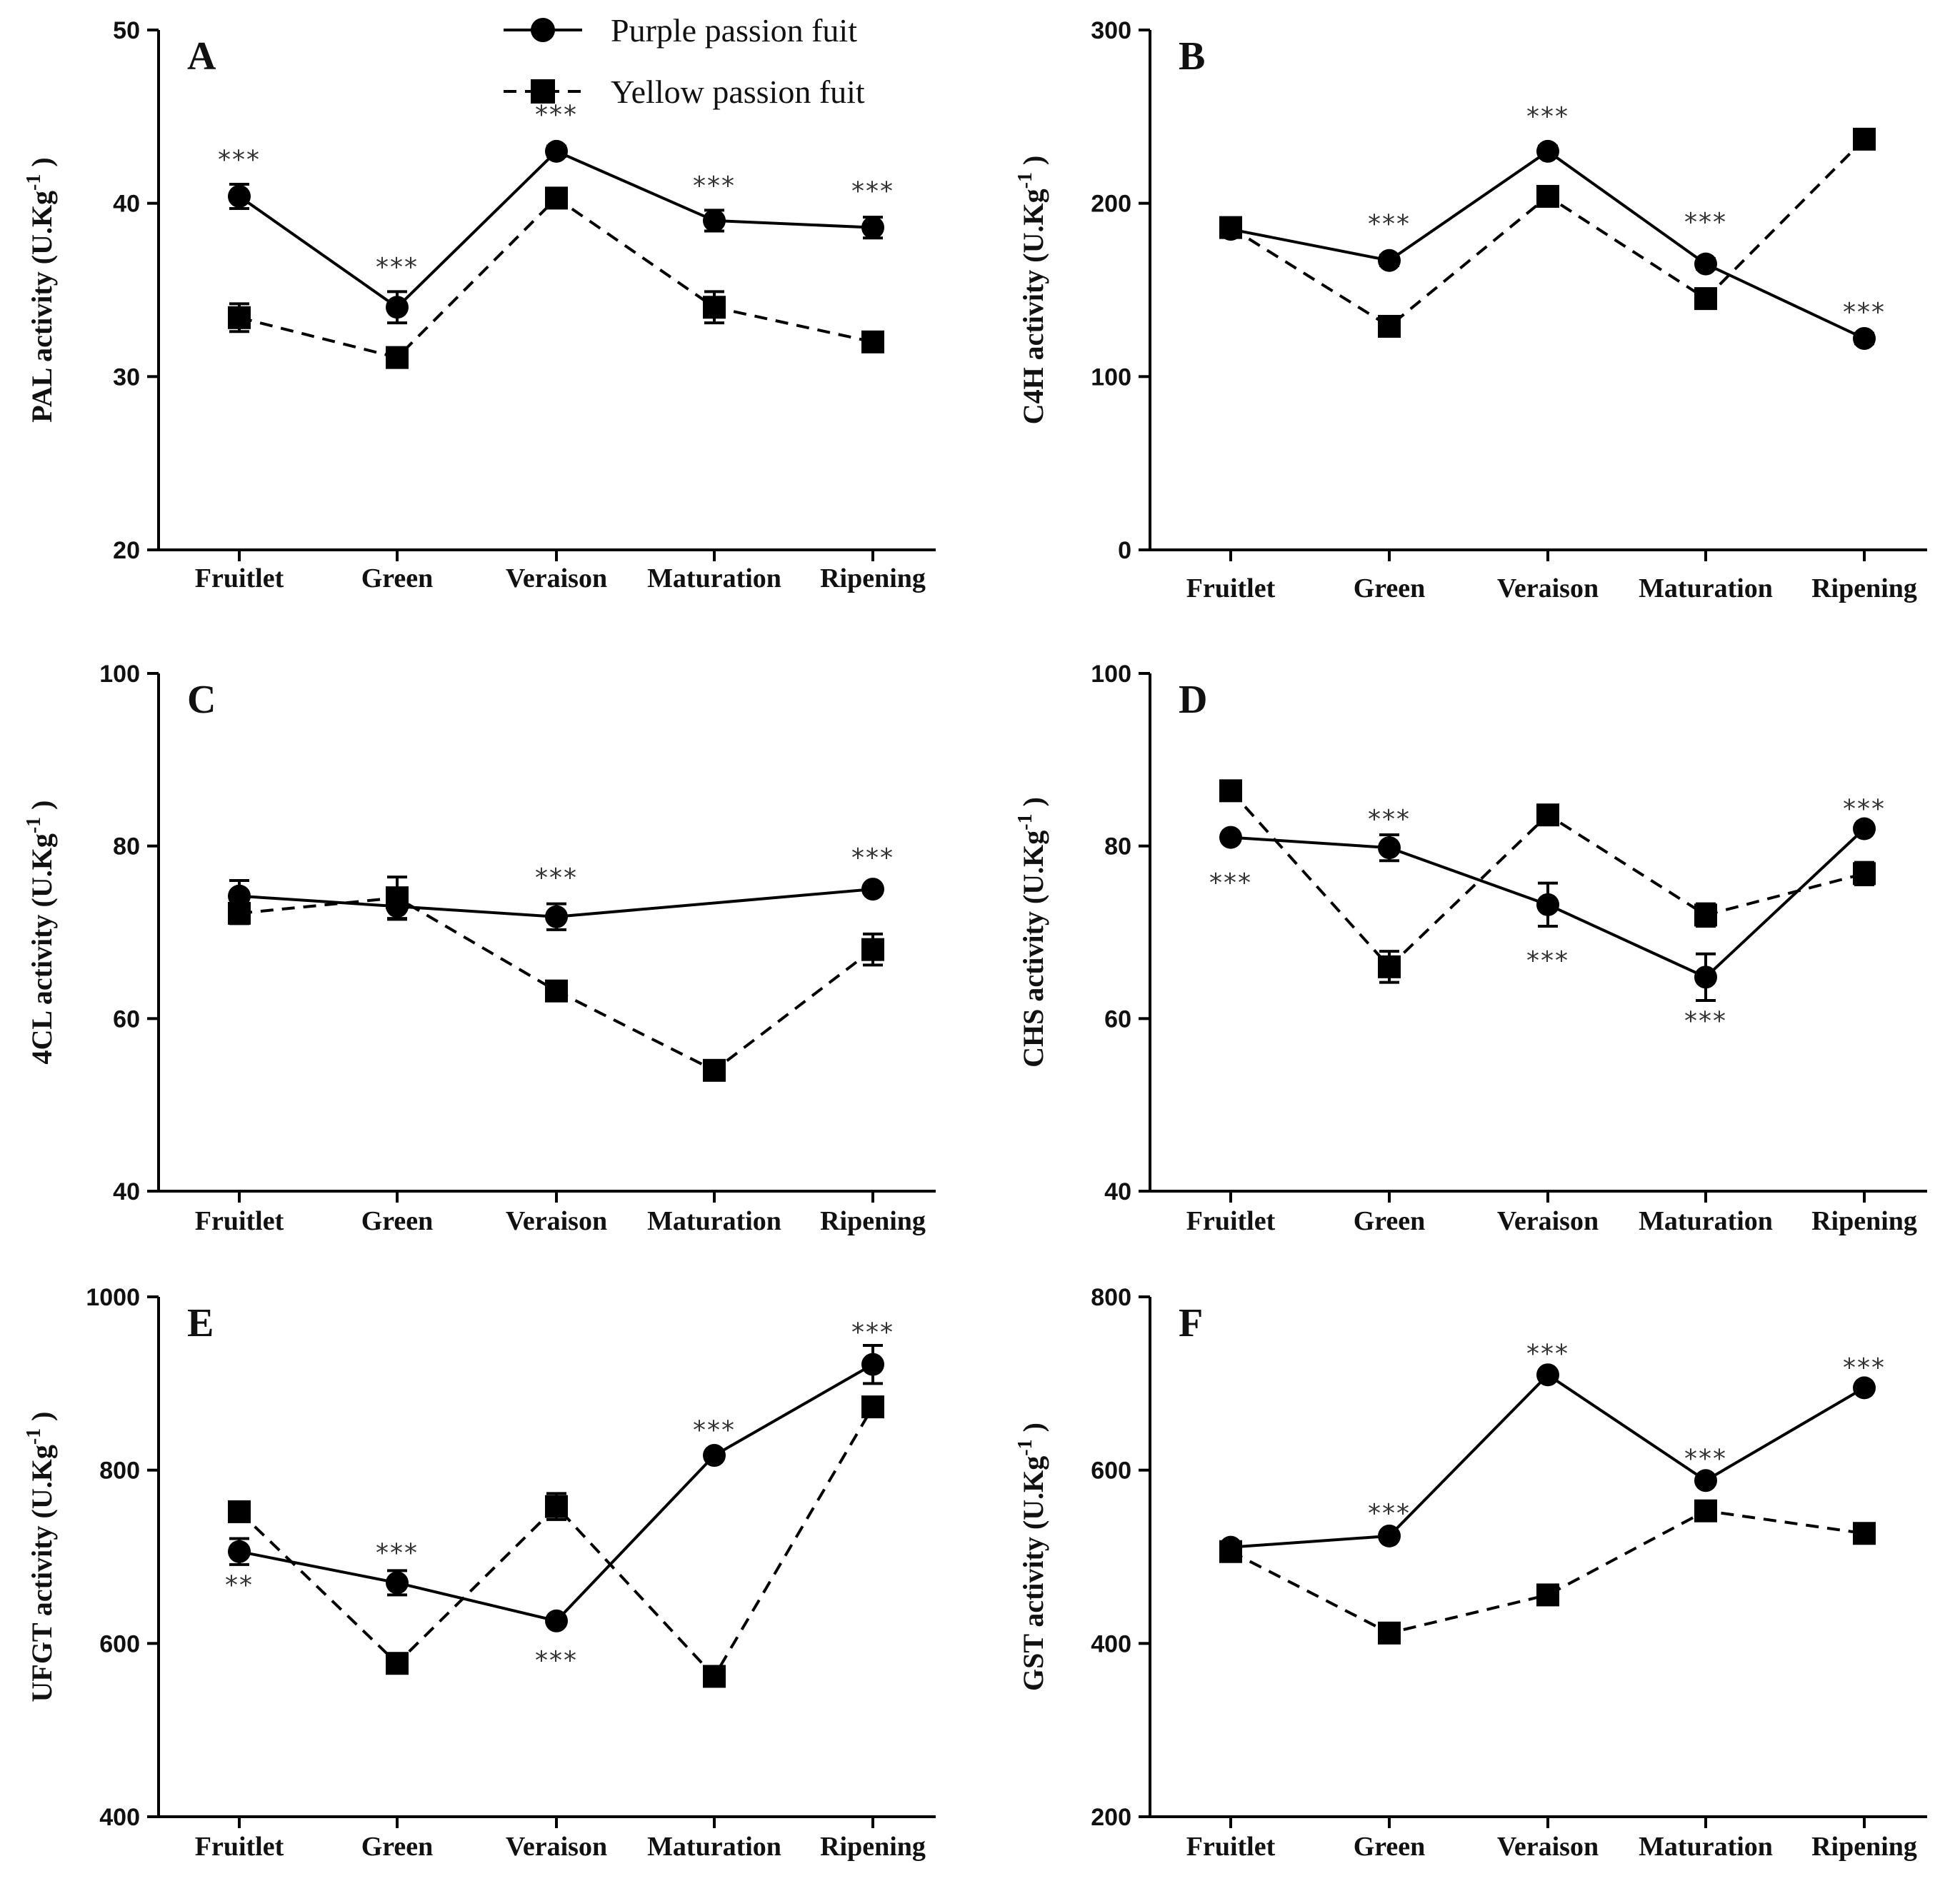  What do you see at coordinates (1193, 700) in the screenshot?
I see `panel-letter: D` at bounding box center [1193, 700].